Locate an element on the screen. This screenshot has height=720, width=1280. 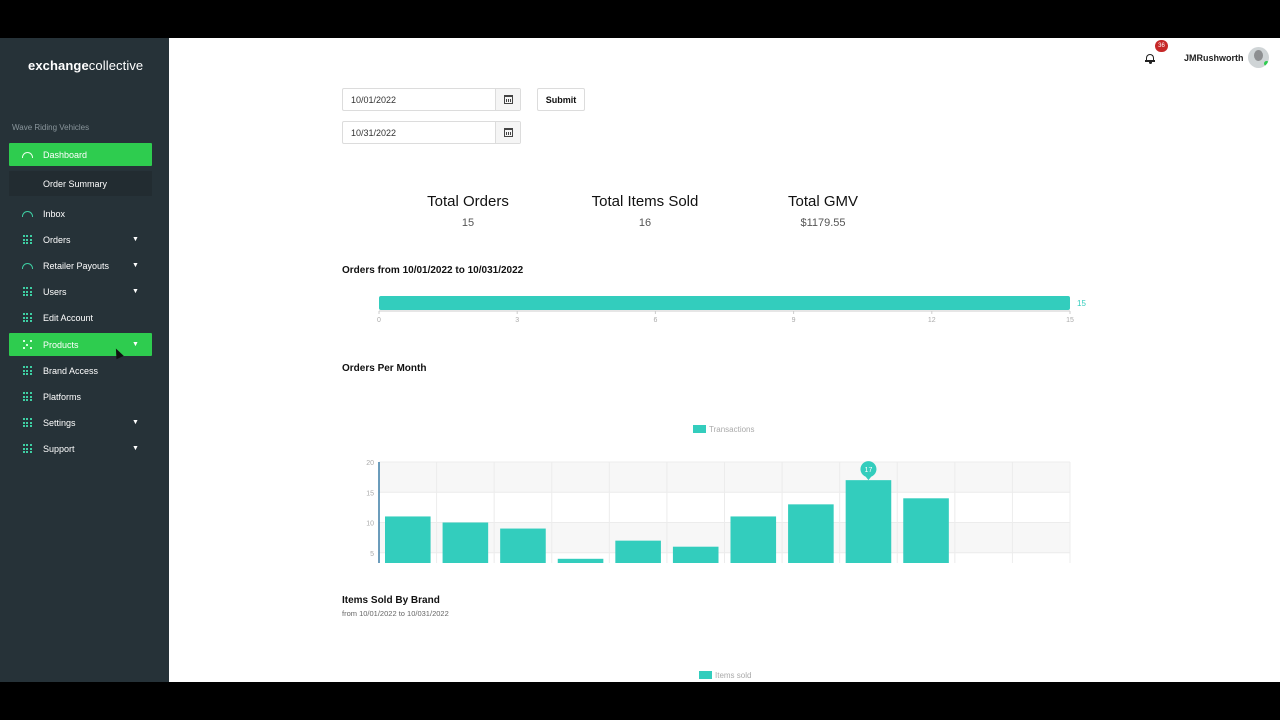
logo: exchangecollective is located at coordinates (85, 65).